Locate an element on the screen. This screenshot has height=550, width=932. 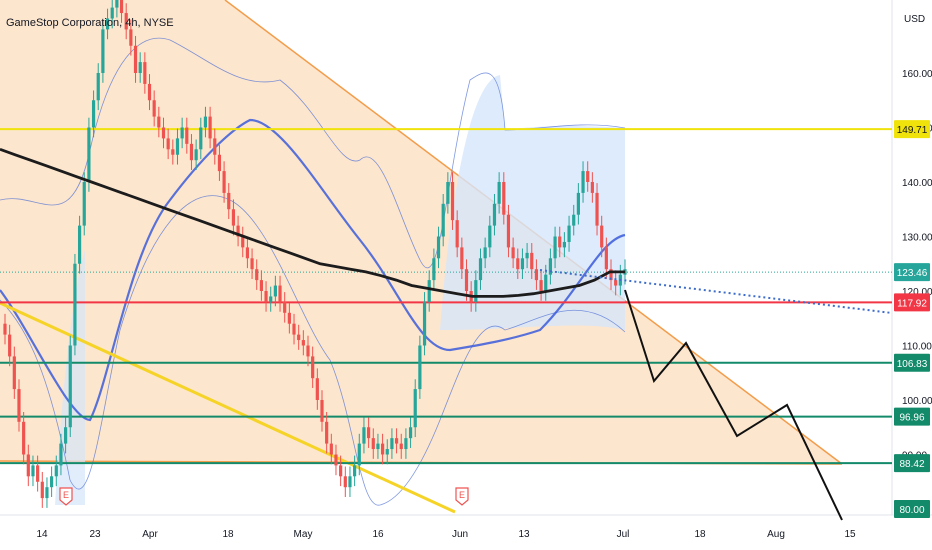
price-tag-label: 117.92 is located at coordinates (912, 303).